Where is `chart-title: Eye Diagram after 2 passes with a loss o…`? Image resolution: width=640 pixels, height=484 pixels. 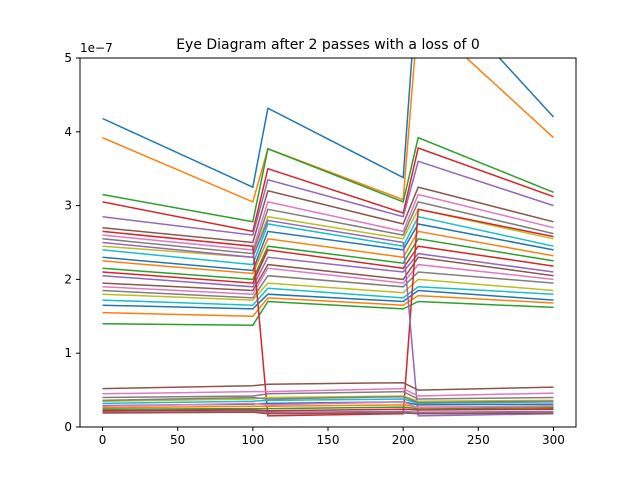
chart-title: Eye Diagram after 2 passes with a loss o… is located at coordinates (328, 45).